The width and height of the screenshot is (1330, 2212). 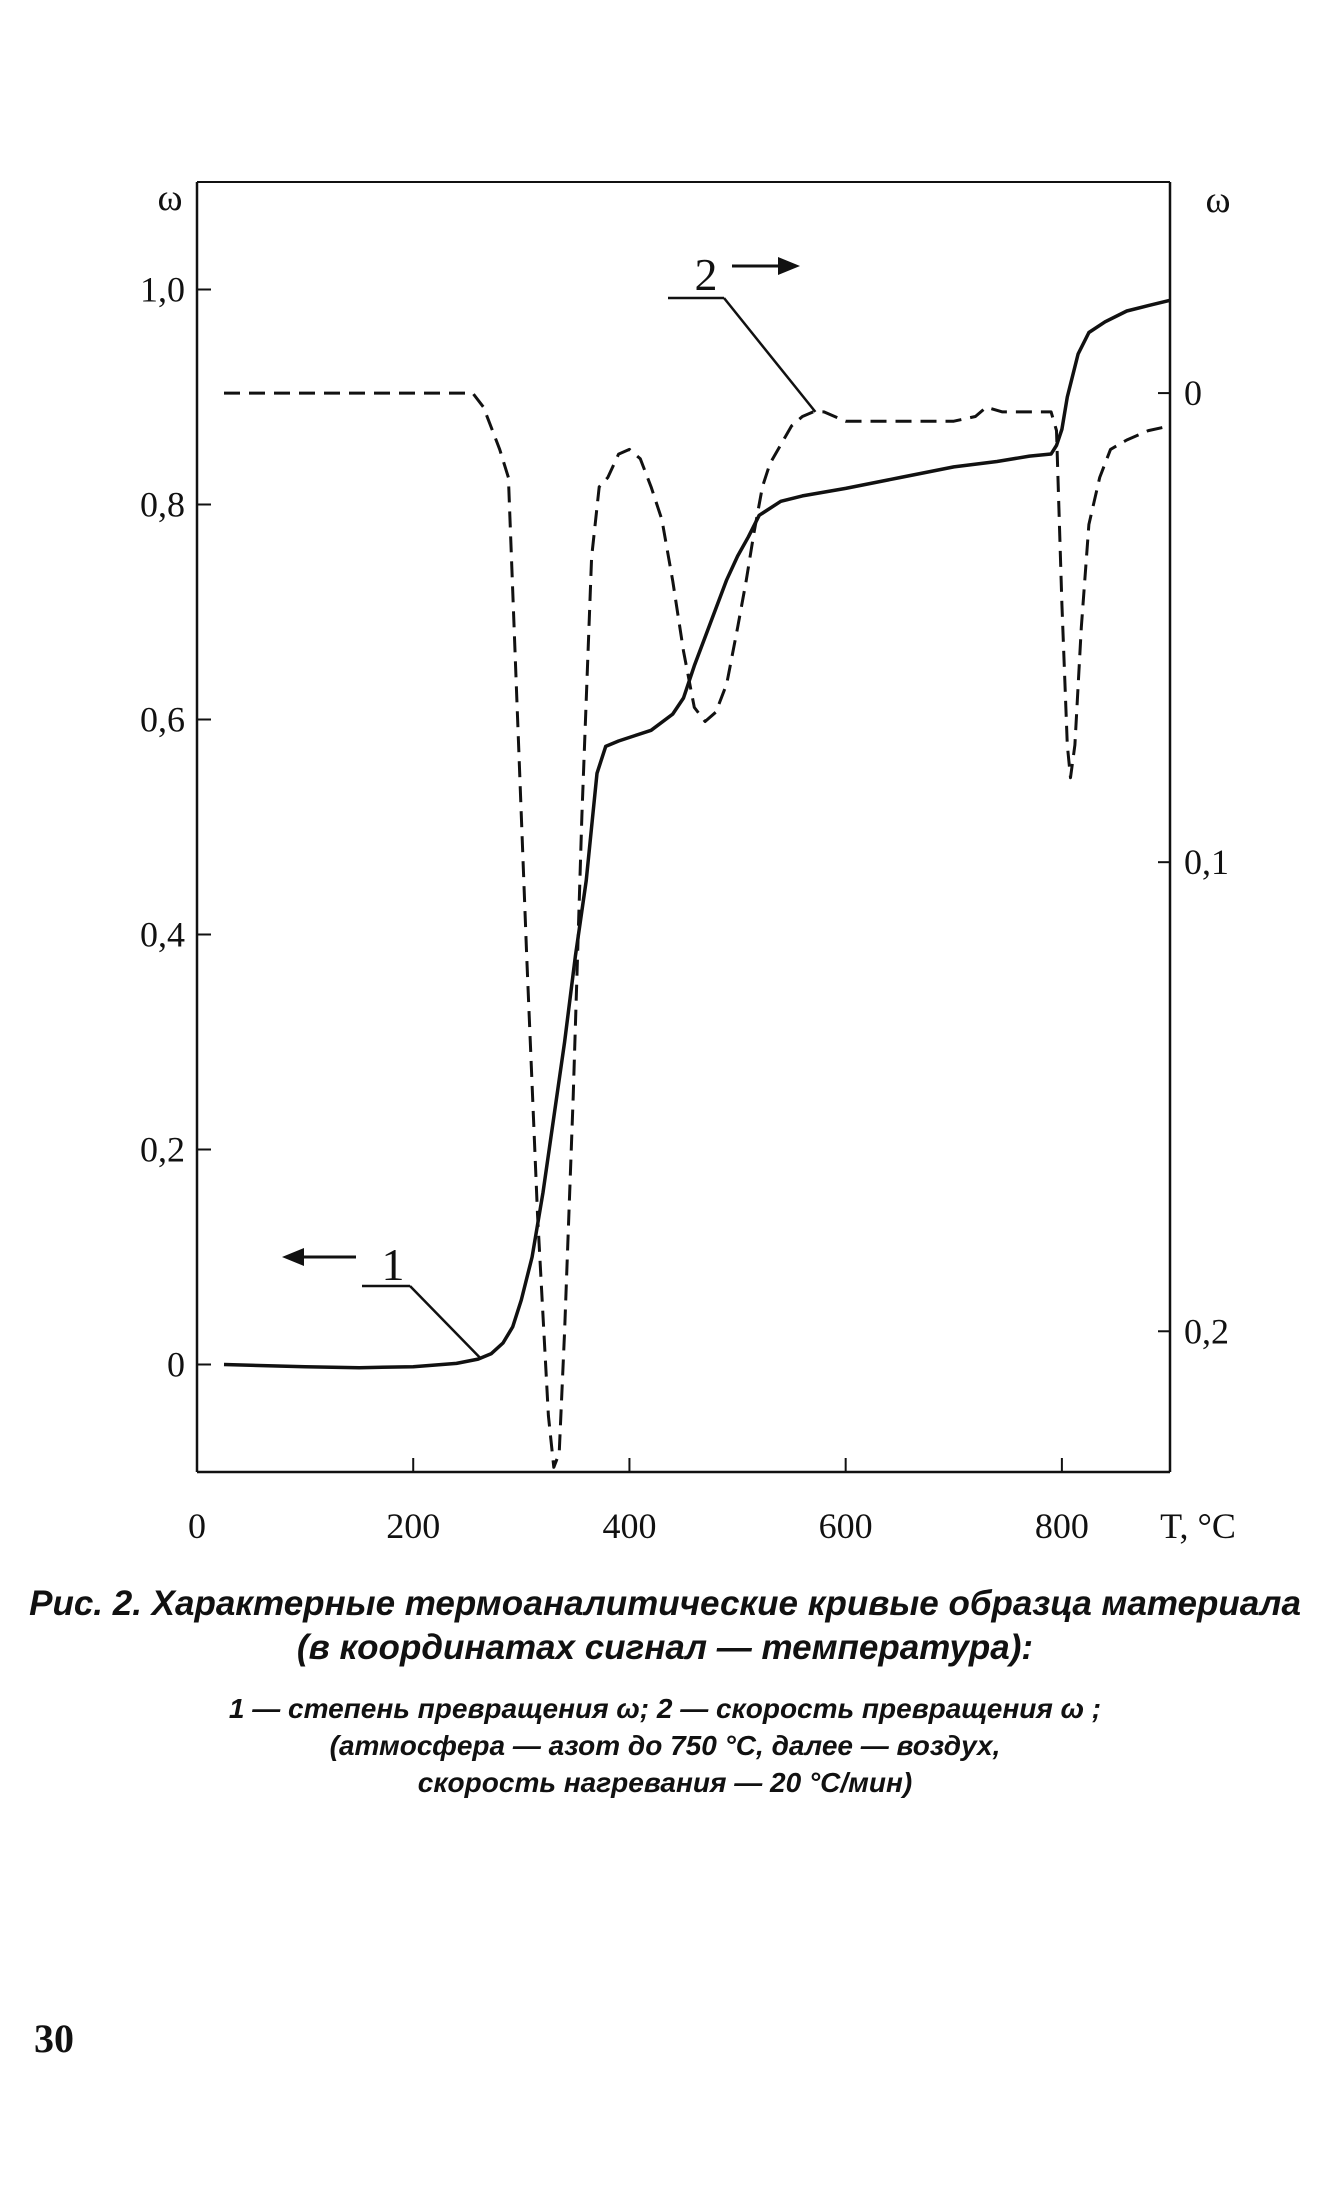 What do you see at coordinates (1062, 1526) in the screenshot?
I see `x-tick-label: 800` at bounding box center [1062, 1526].